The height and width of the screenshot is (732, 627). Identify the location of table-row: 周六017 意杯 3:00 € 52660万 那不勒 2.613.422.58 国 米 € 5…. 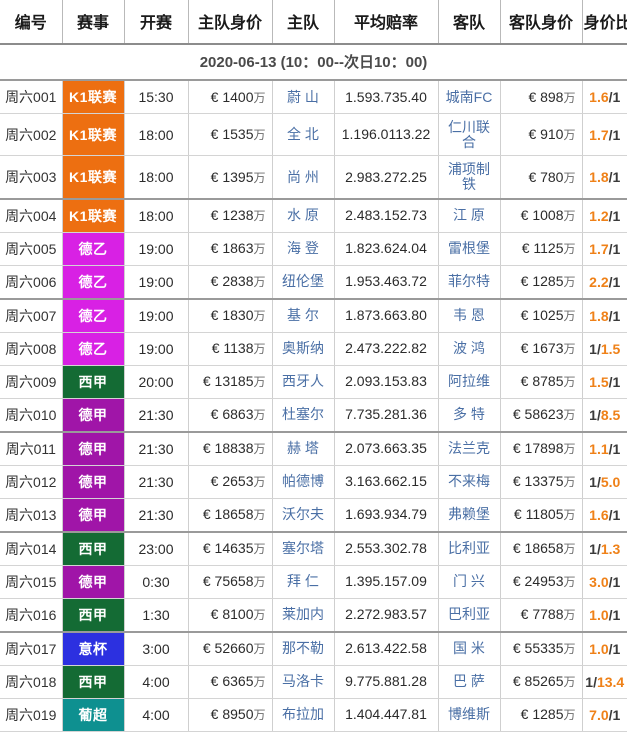
(313, 648).